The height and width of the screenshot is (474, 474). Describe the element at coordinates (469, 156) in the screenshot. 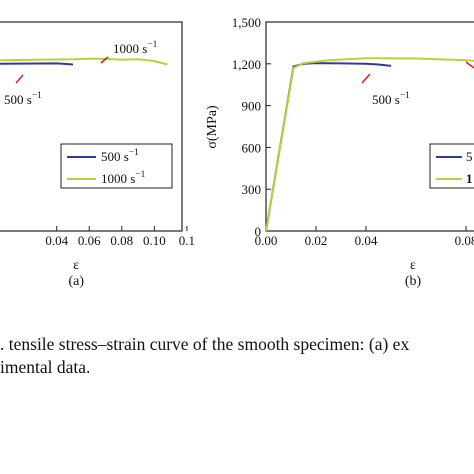

I see `legend-label-b: 5` at that location.